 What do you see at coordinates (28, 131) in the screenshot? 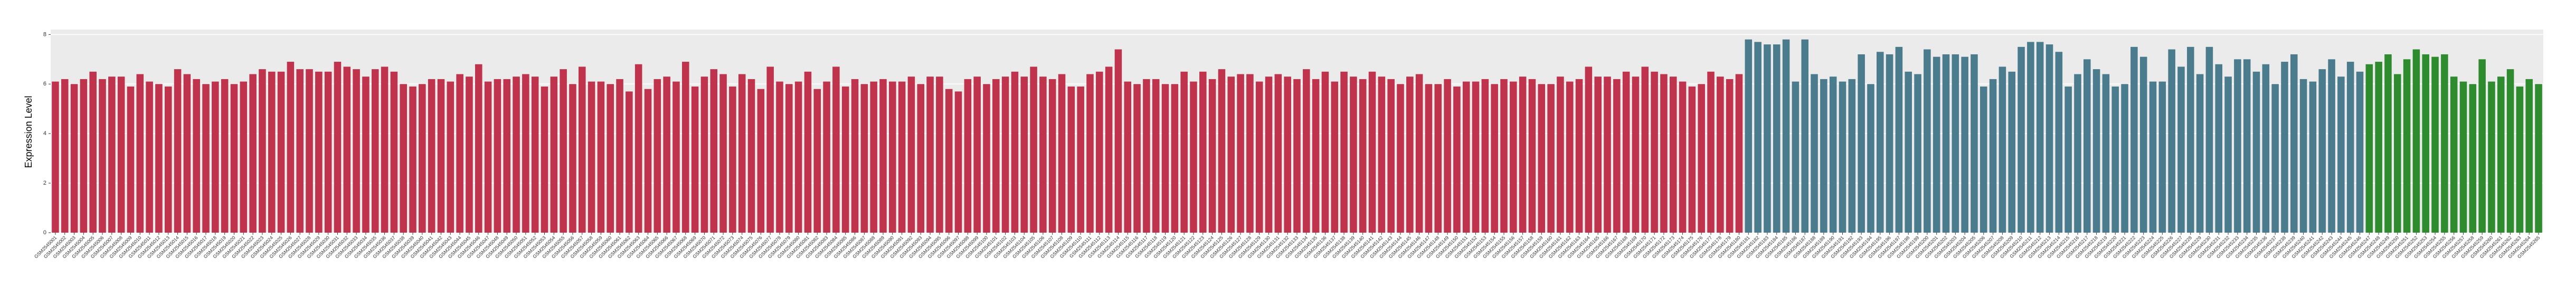
I see `y-axis-title: Expression Level` at bounding box center [28, 131].